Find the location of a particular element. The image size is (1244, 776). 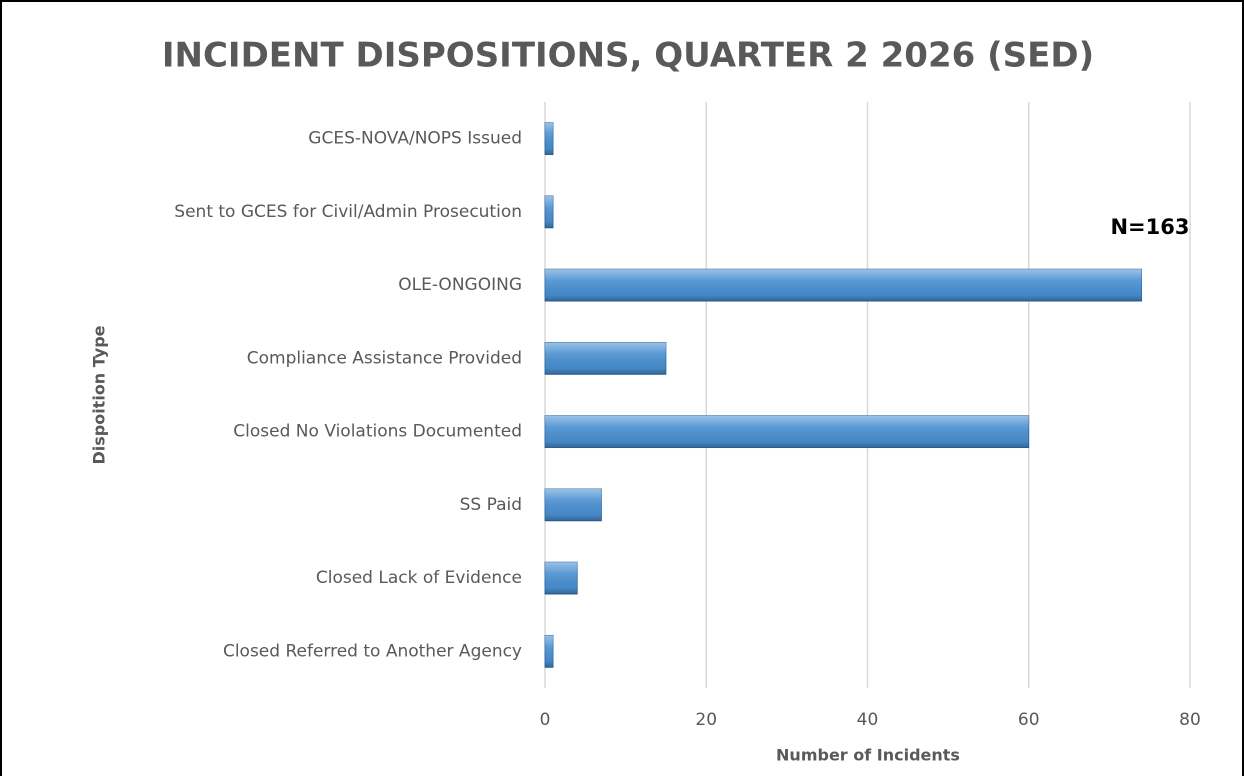

y-axis-label: Dispoition Type is located at coordinates (99, 394).